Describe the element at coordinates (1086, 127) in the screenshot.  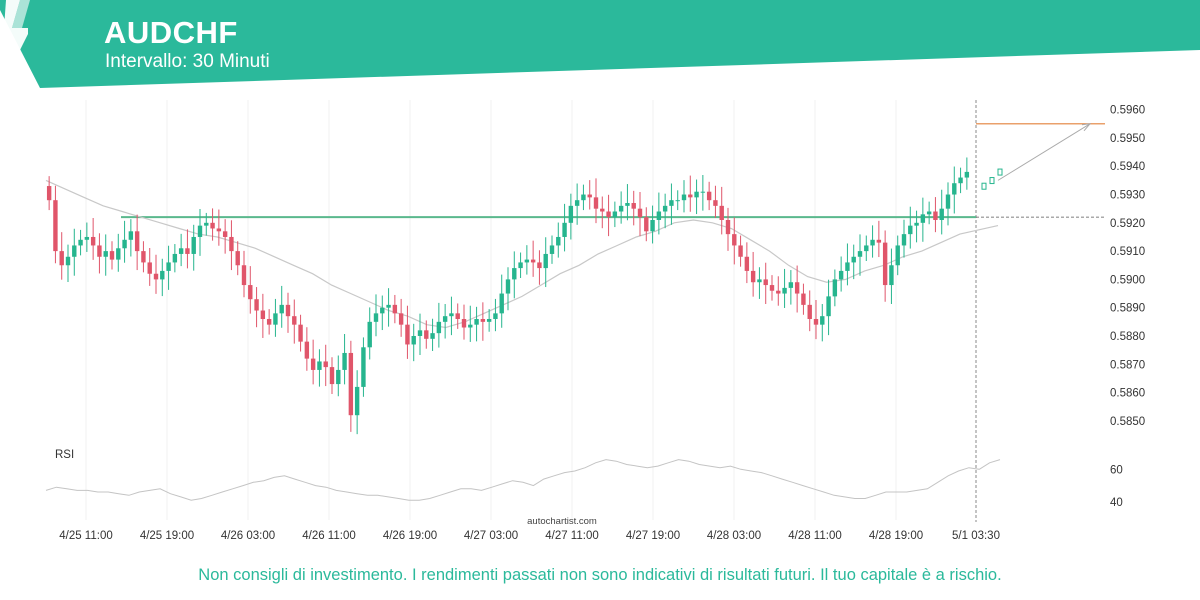
I see `forecast-arrowhead` at that location.